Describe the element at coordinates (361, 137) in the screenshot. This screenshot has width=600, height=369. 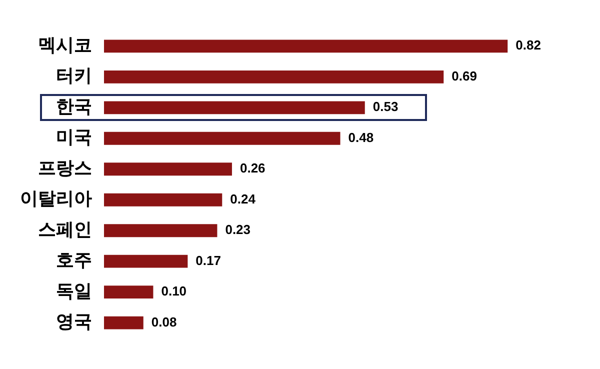
I see `data-label: 0.48` at that location.